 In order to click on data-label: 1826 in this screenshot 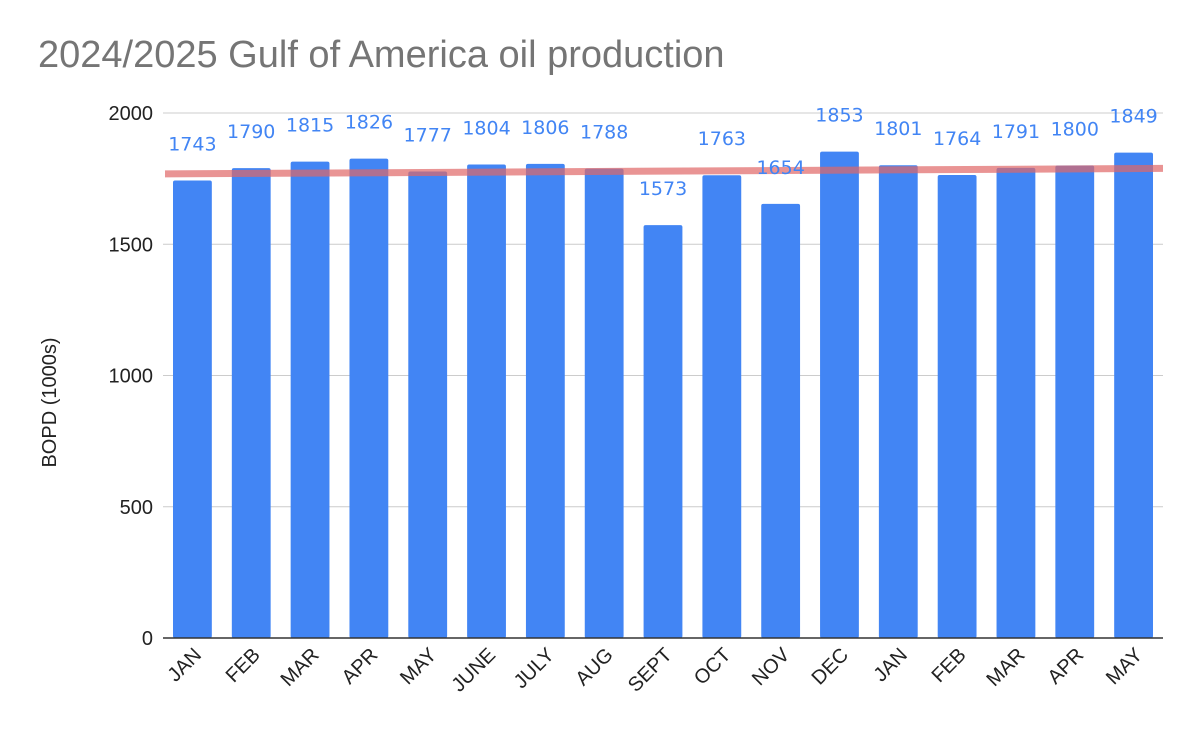, I will do `click(369, 123)`.